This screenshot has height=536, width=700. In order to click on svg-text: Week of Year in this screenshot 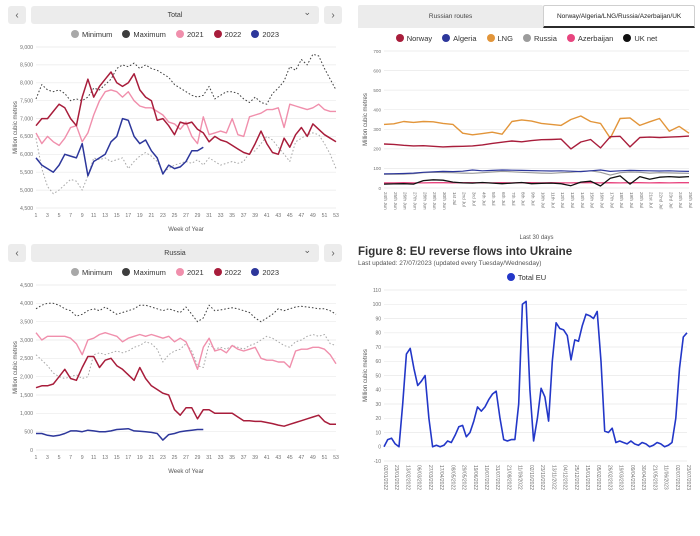, I will do `click(186, 472)`.